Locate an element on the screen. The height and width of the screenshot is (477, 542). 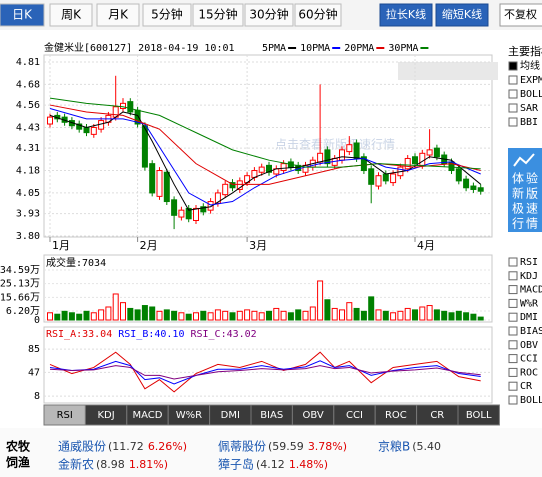
indicator-tab-label: MACD is located at coordinates (148, 415).